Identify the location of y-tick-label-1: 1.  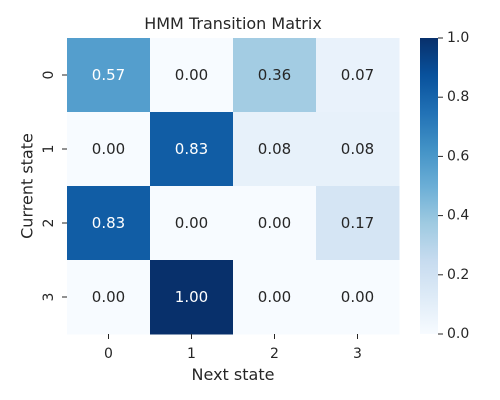
(49, 149).